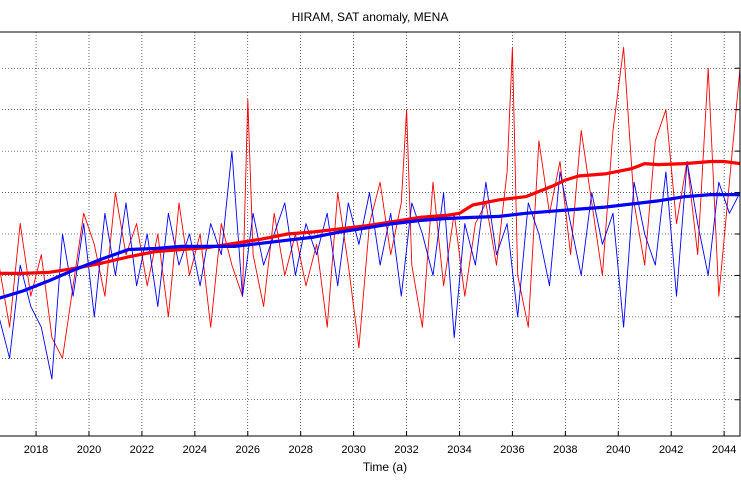 This screenshot has width=741, height=486. What do you see at coordinates (671, 450) in the screenshot?
I see `x-tick-label: 2042` at bounding box center [671, 450].